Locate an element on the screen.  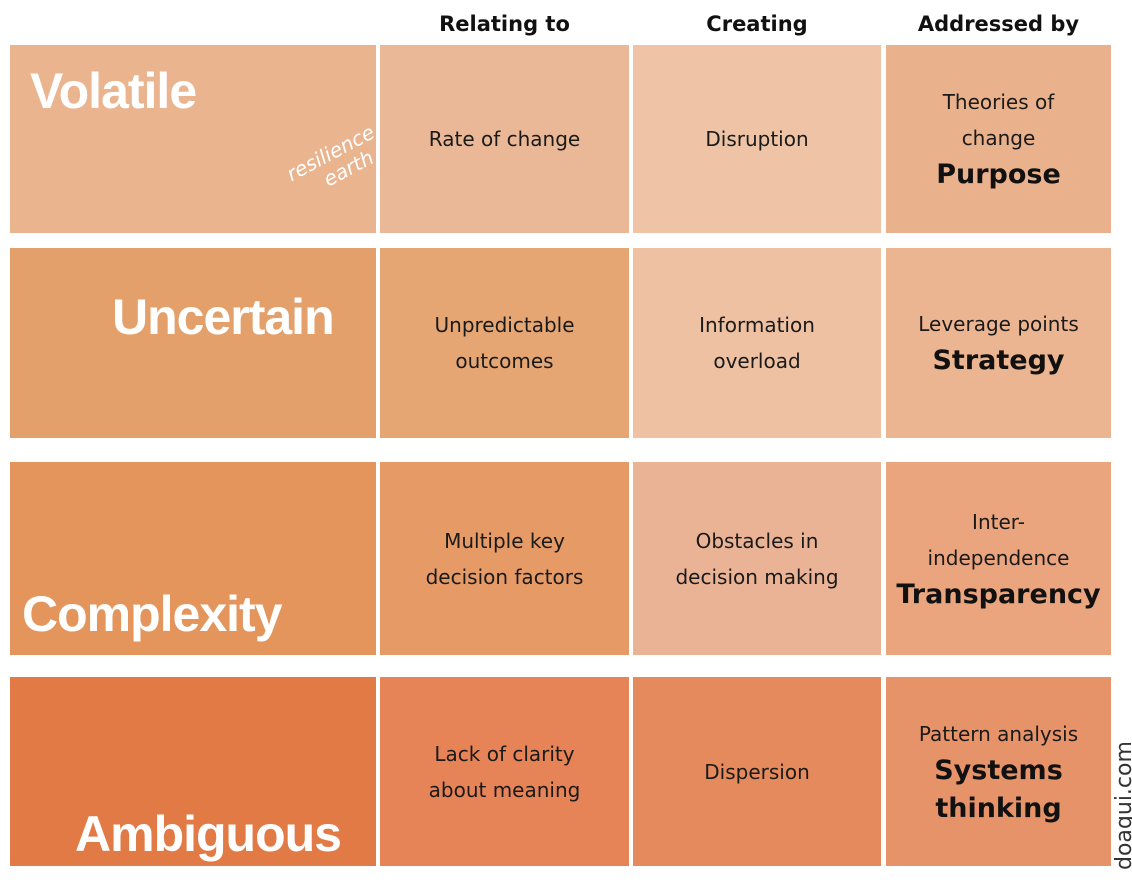
focus: Purpose is located at coordinates (998, 174).